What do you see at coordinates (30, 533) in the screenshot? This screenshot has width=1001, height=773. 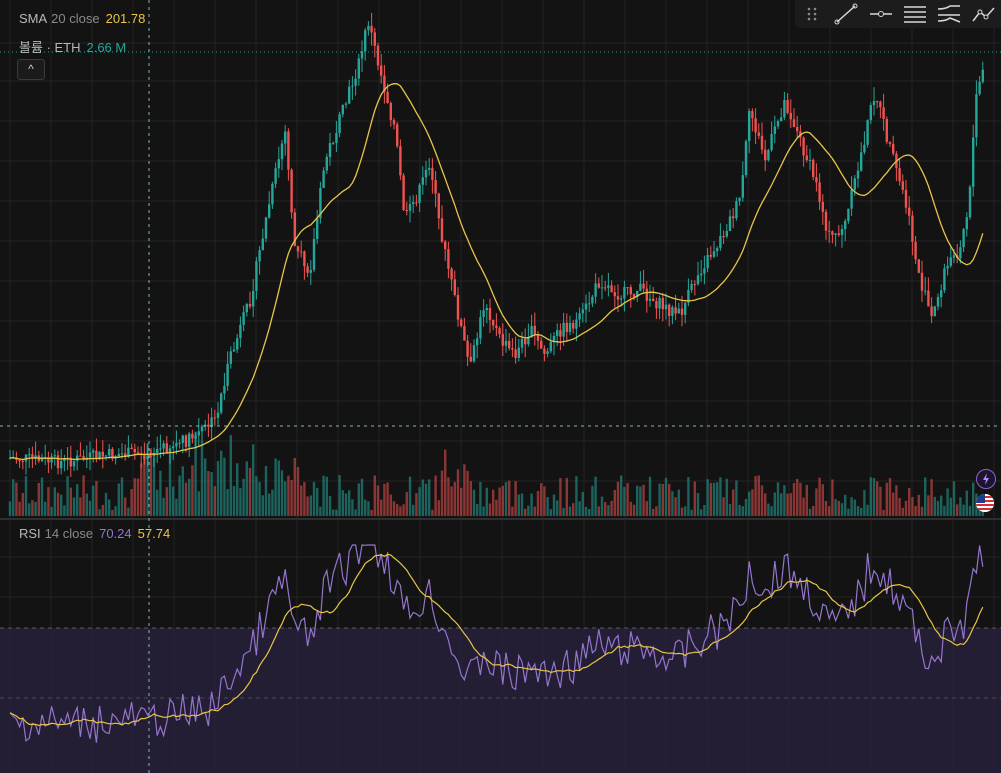 I see `rsi-name: RSI` at bounding box center [30, 533].